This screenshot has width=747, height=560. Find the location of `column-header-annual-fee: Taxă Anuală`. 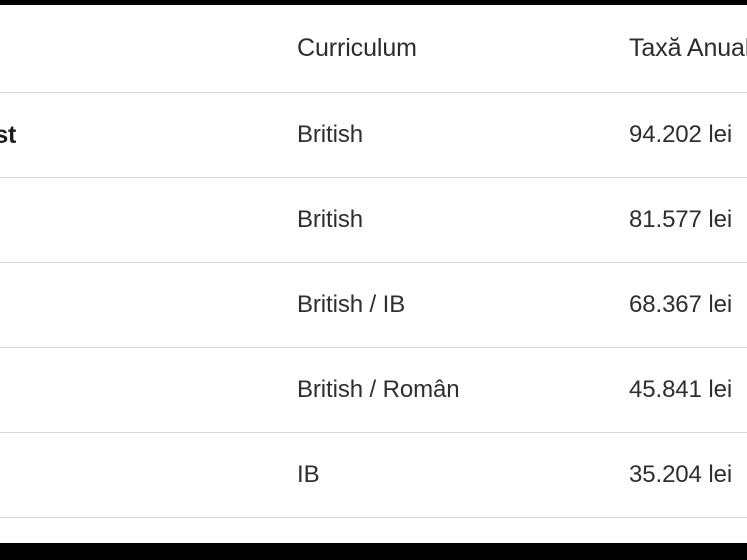

column-header-annual-fee: Taxă Anuală is located at coordinates (688, 48).